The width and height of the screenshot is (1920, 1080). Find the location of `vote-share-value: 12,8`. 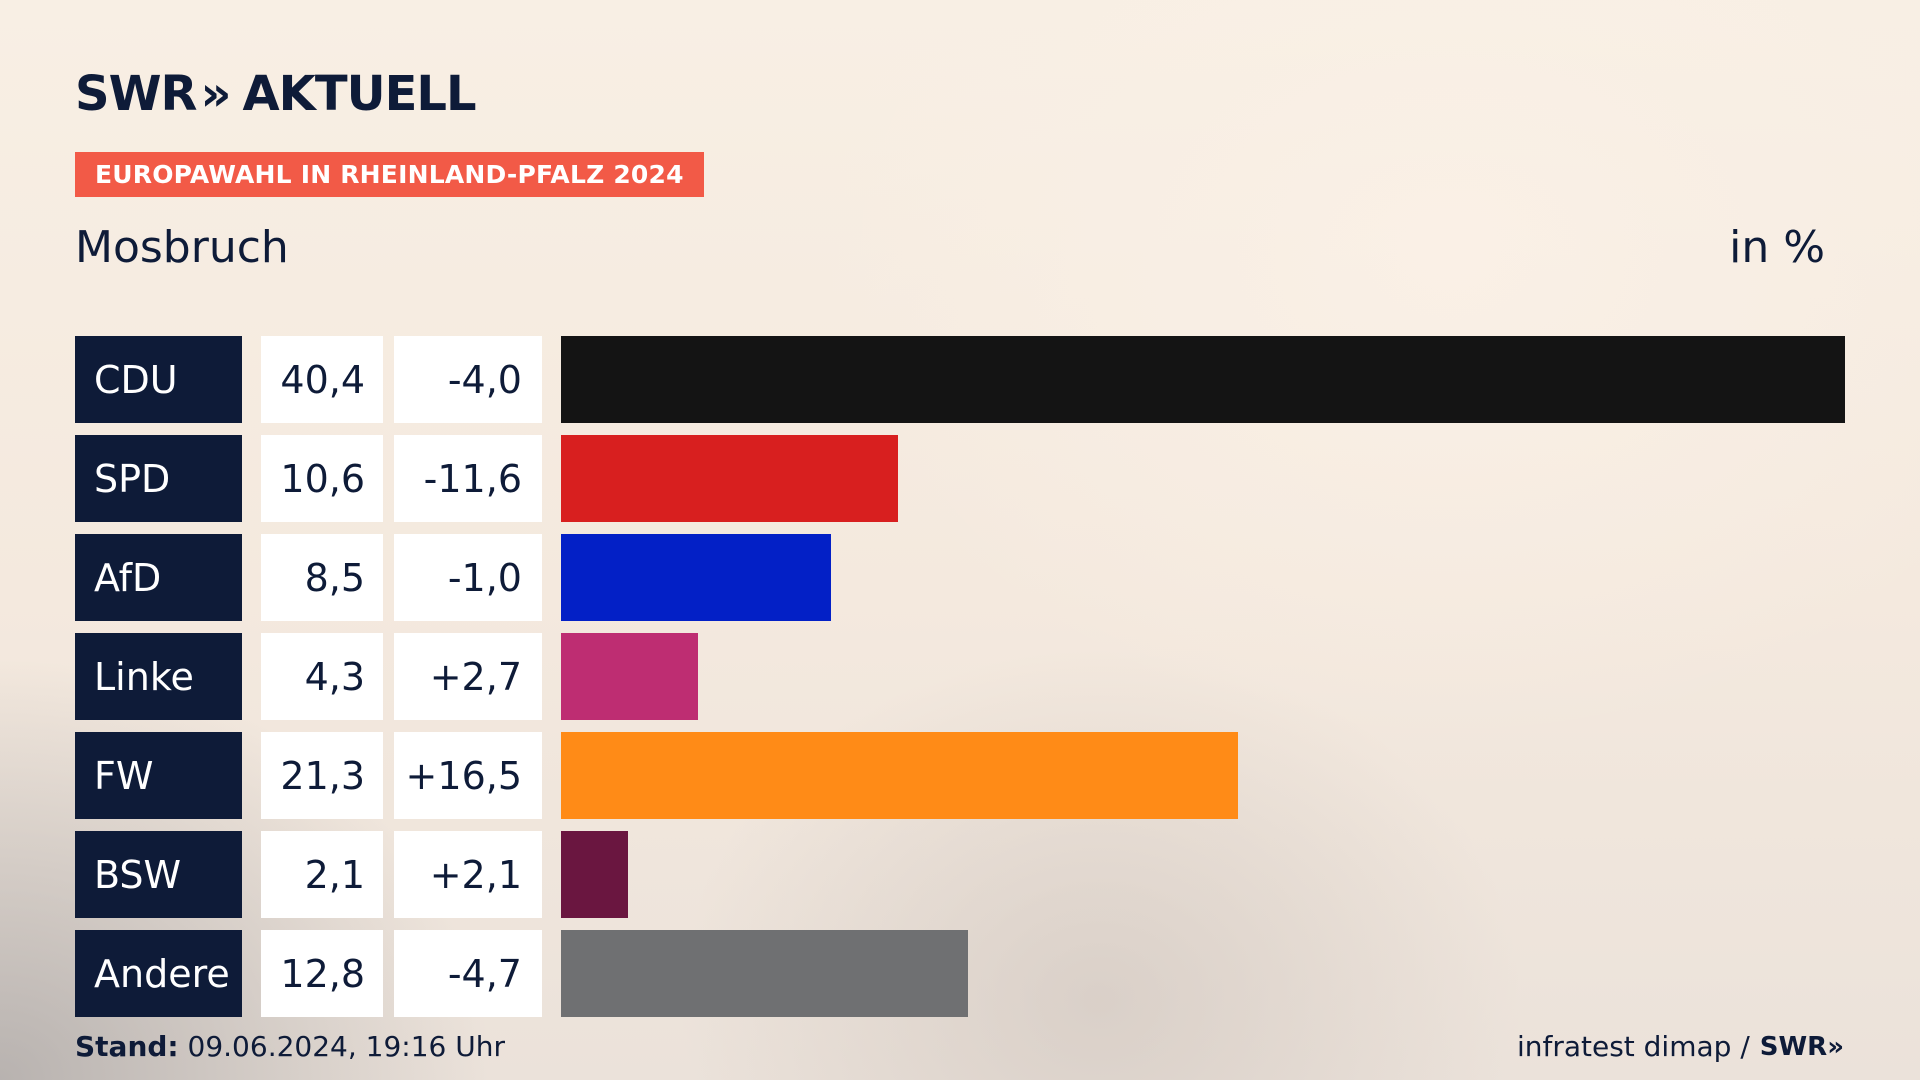

vote-share-value: 12,8 is located at coordinates (322, 973).